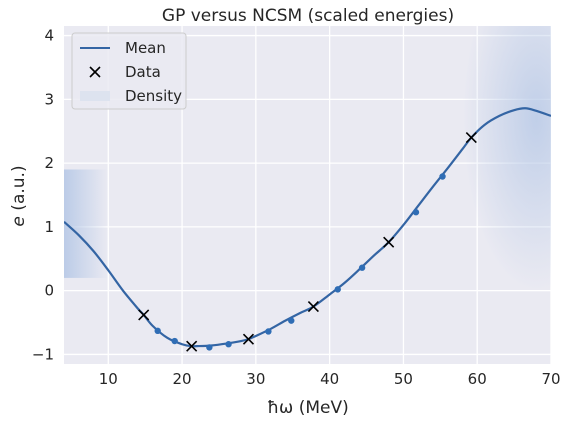  What do you see at coordinates (477, 379) in the screenshot?
I see `x-tick-label: 60` at bounding box center [477, 379].